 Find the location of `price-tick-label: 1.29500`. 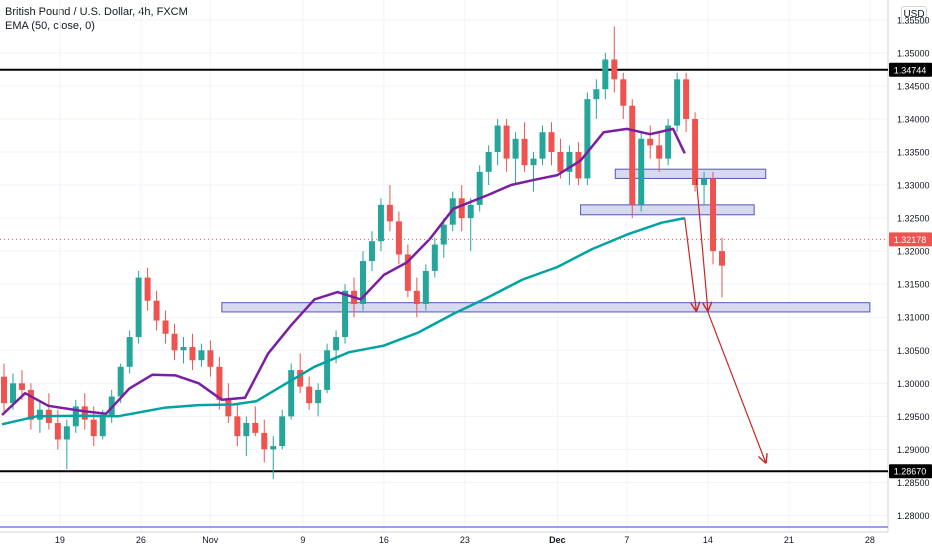

price-tick-label: 1.29500 is located at coordinates (913, 417).